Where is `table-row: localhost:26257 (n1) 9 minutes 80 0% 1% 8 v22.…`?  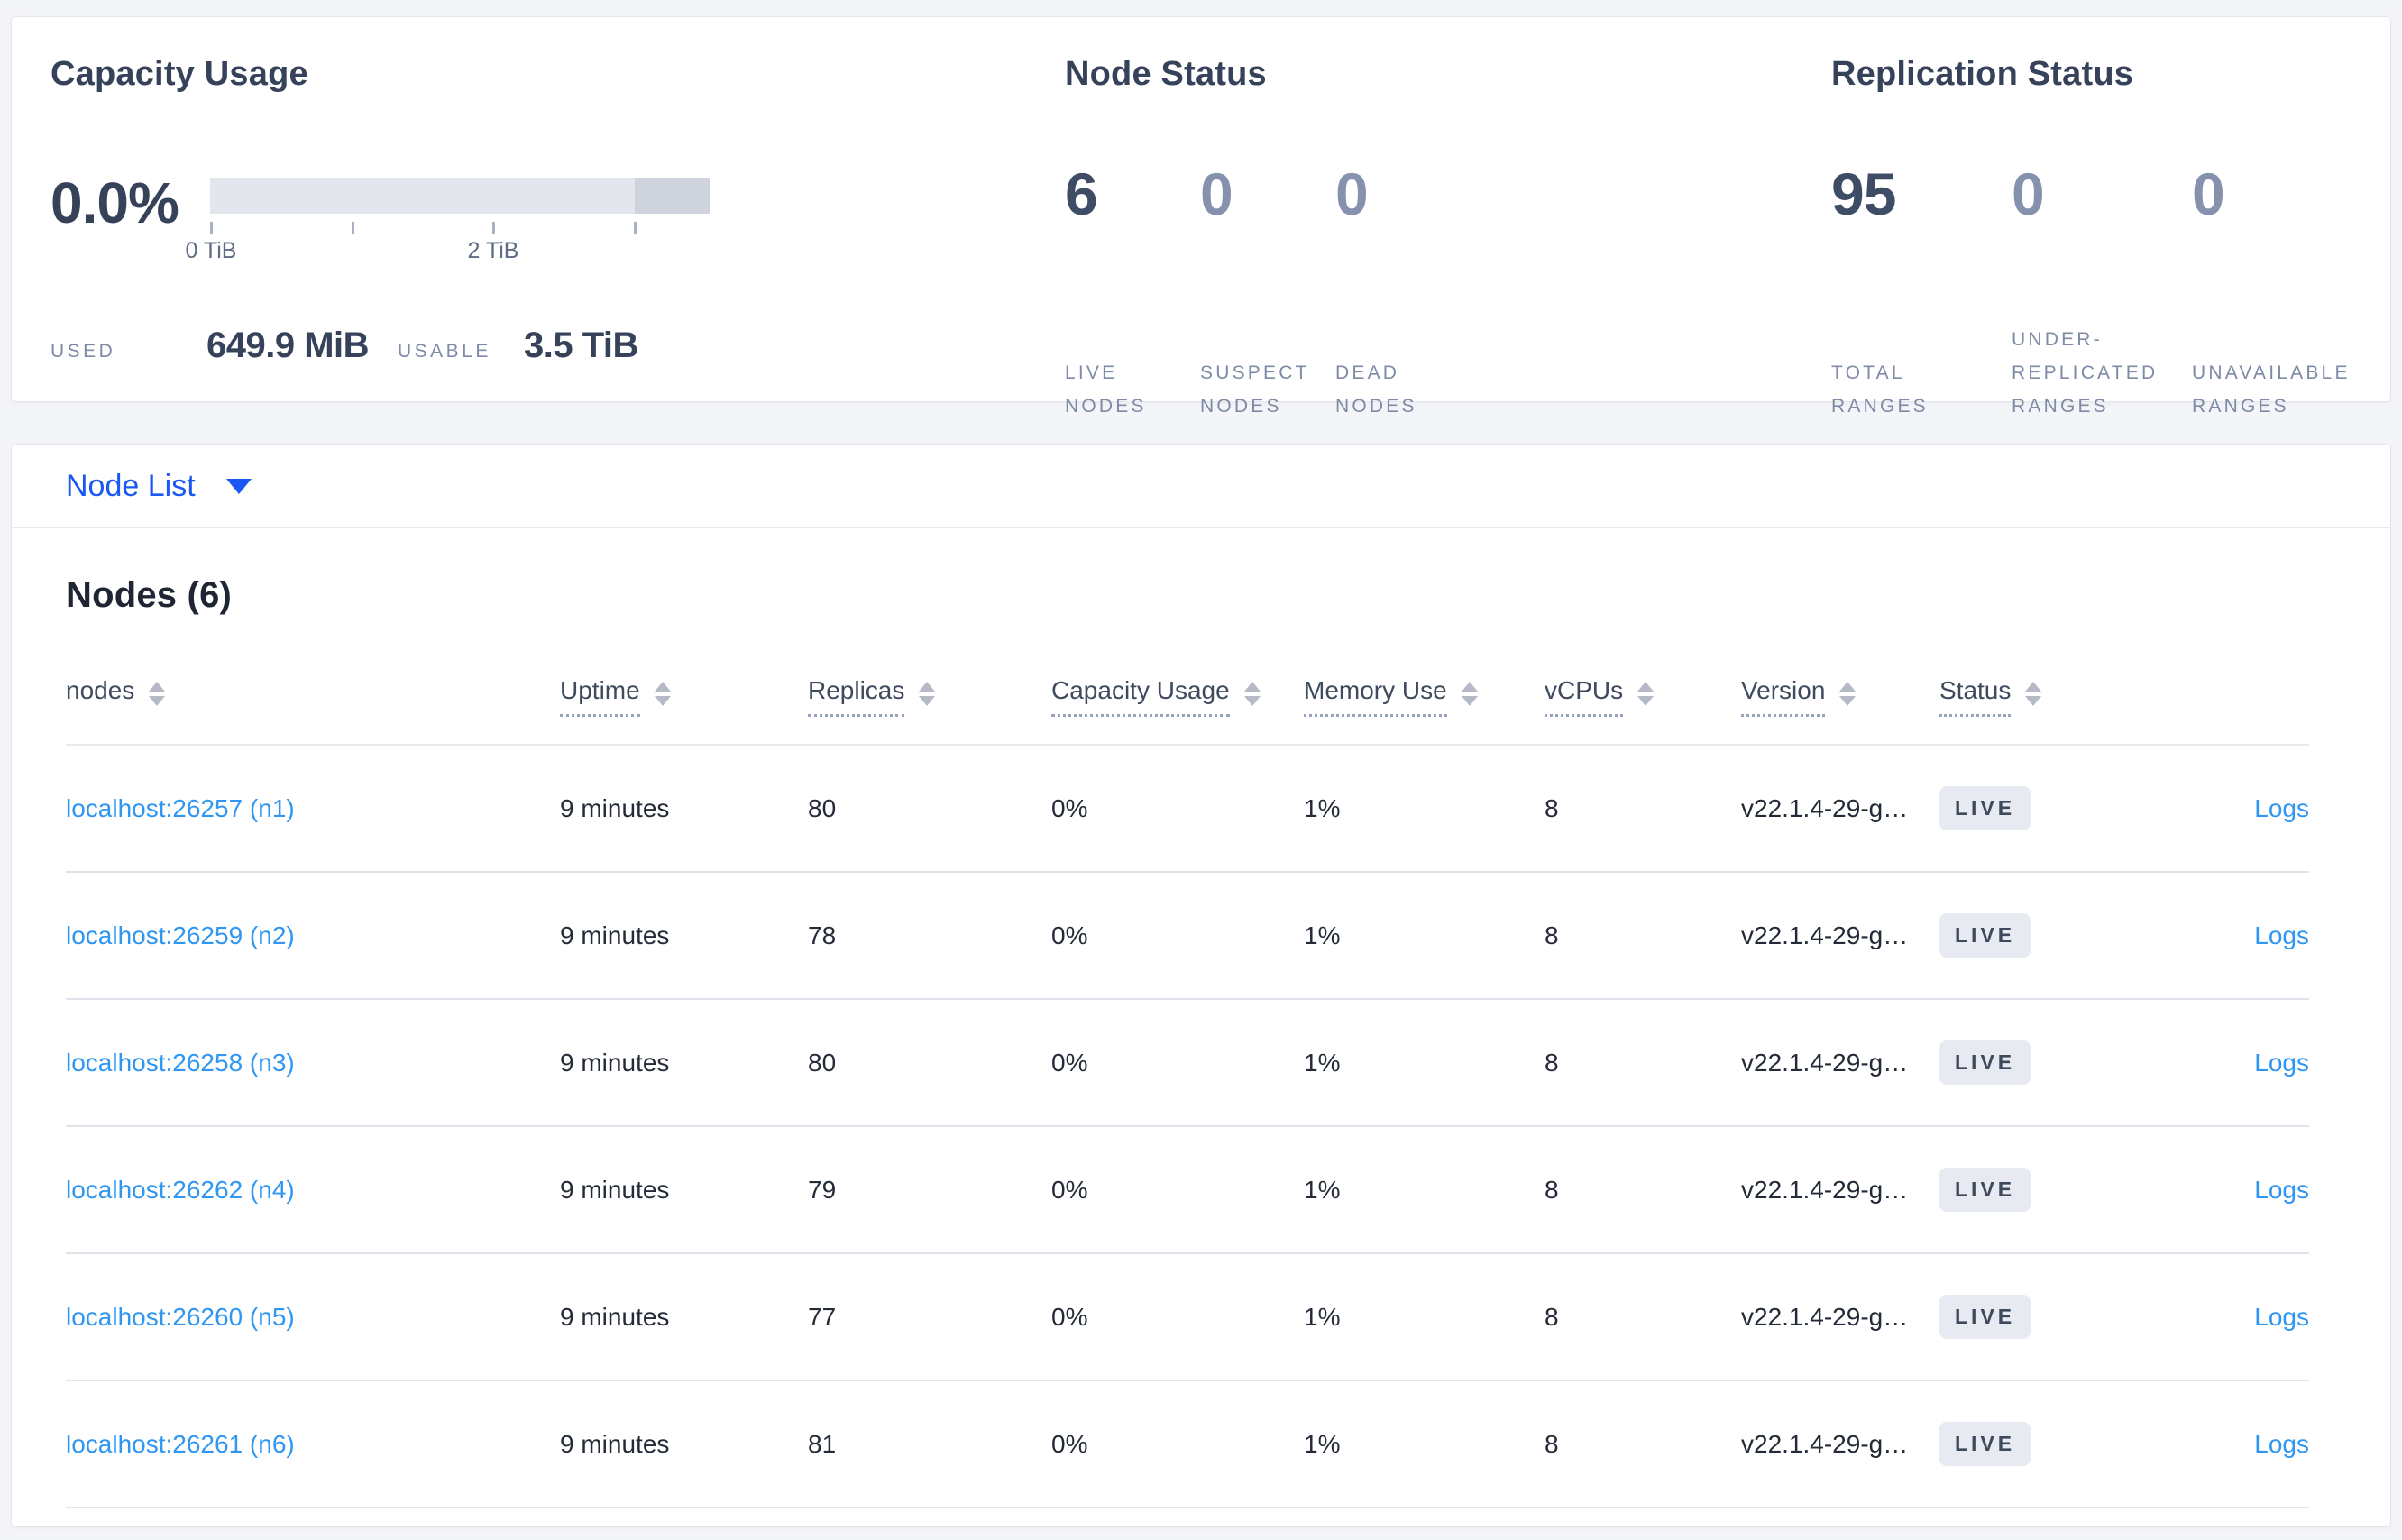
table-row: localhost:26257 (n1) 9 minutes 80 0% 1% 8 v22.… is located at coordinates (1187, 809).